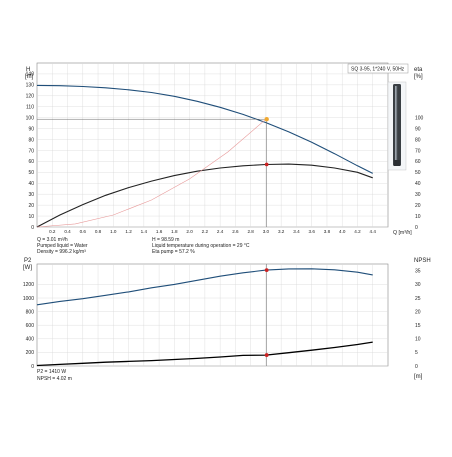 The image size is (452, 457). Describe the element at coordinates (342, 231) in the screenshot. I see `head-x-tick-label: 4.0` at that location.